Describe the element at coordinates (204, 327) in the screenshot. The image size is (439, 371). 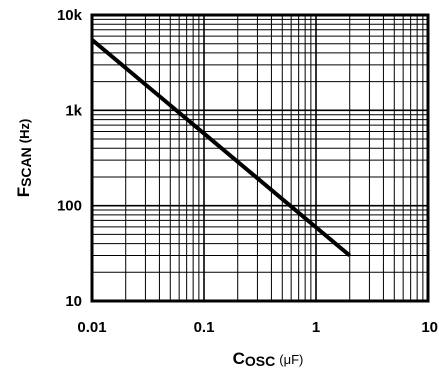
I see `x-tick-label: 0.1` at that location.